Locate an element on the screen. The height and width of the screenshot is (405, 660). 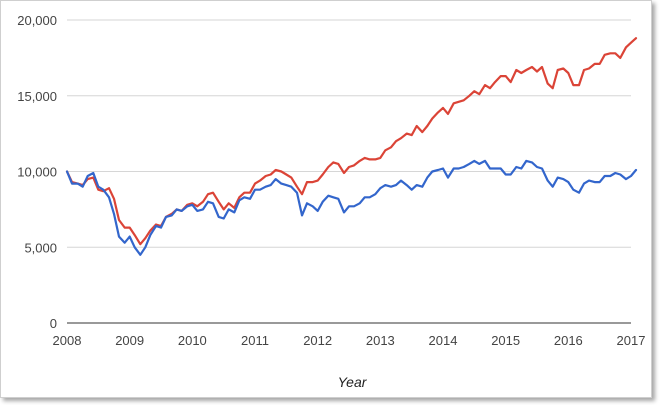
y-tick-label: 5,000 is located at coordinates (40, 247).